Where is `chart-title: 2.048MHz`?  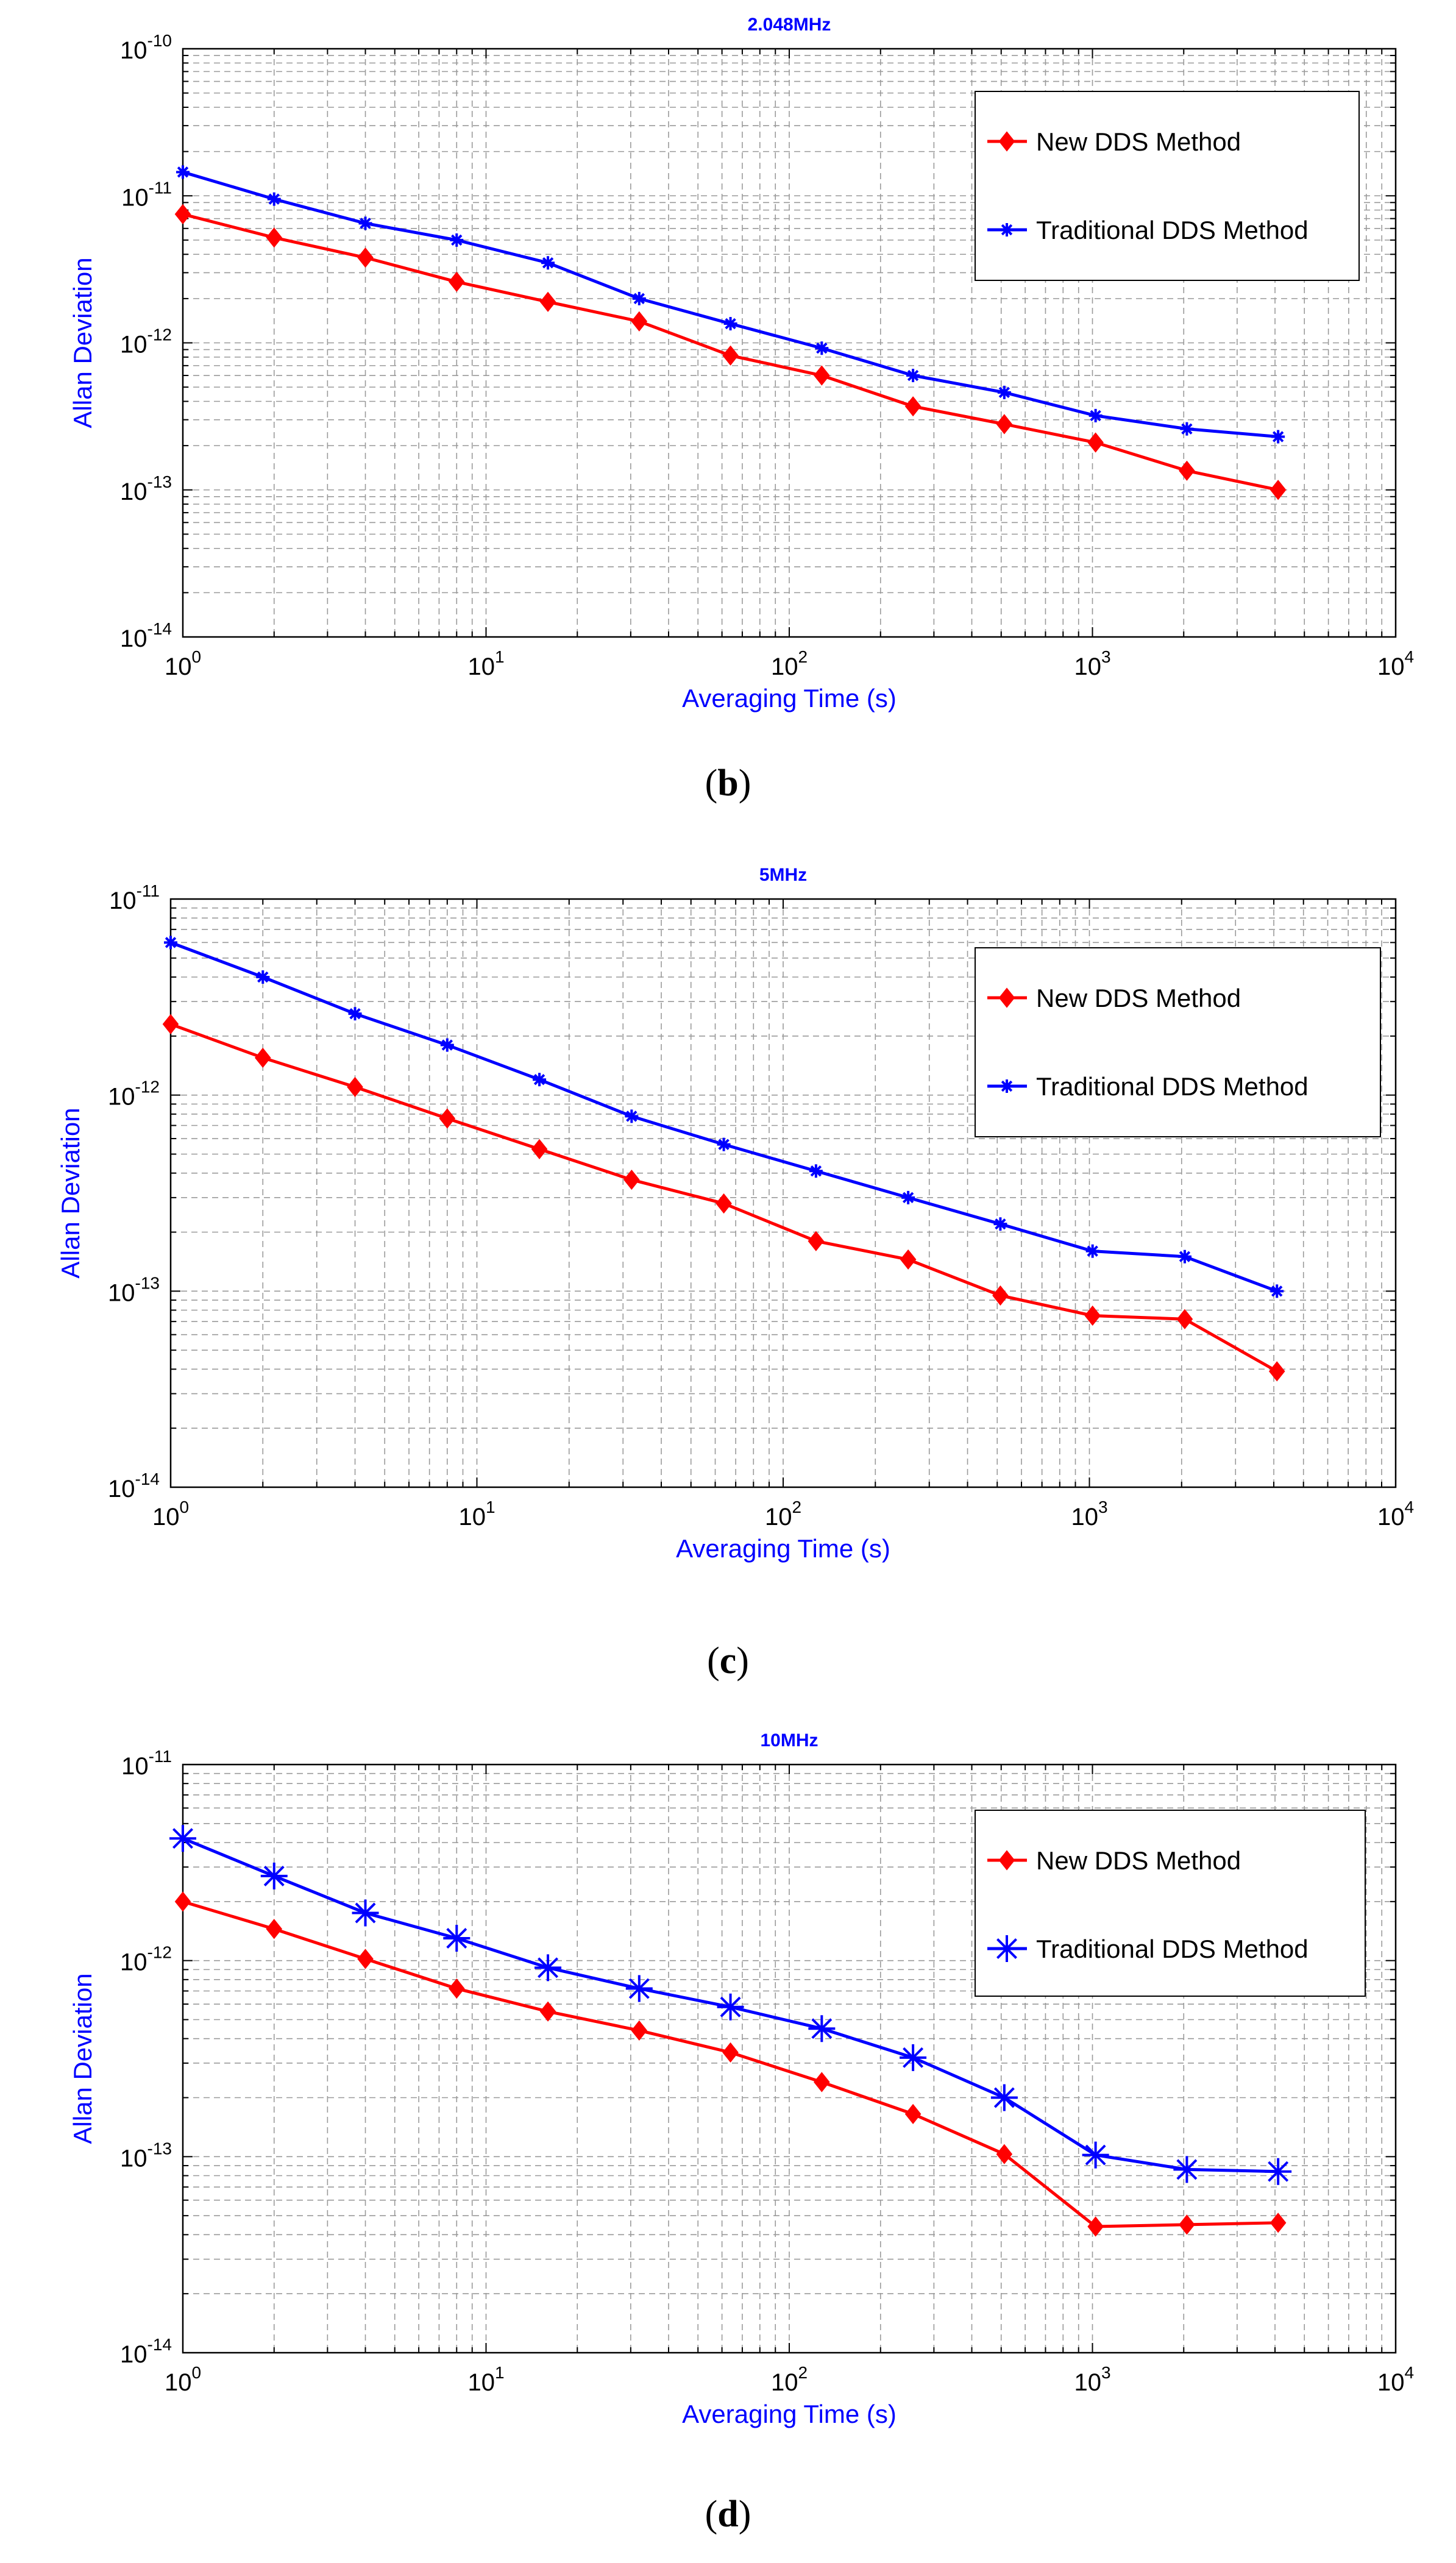 chart-title: 2.048MHz is located at coordinates (789, 25).